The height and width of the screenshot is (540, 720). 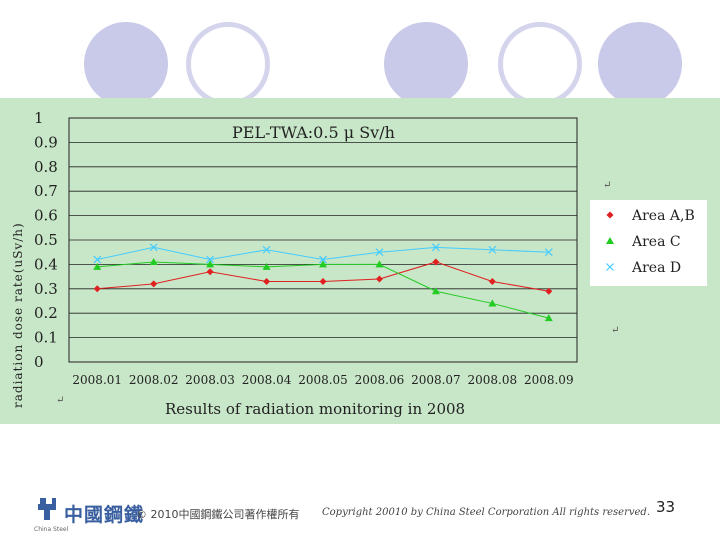 What do you see at coordinates (39, 362) in the screenshot?
I see `y-tick-label: 0` at bounding box center [39, 362].